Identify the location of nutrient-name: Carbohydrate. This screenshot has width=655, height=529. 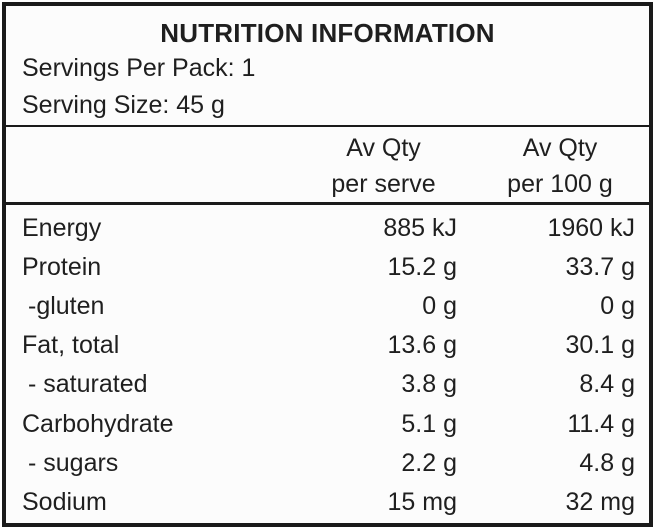
(98, 423).